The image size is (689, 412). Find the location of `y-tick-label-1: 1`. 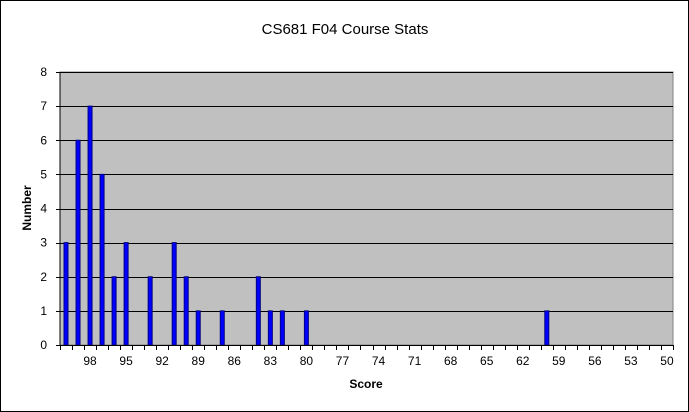

y-tick-label-1: 1 is located at coordinates (43, 311).